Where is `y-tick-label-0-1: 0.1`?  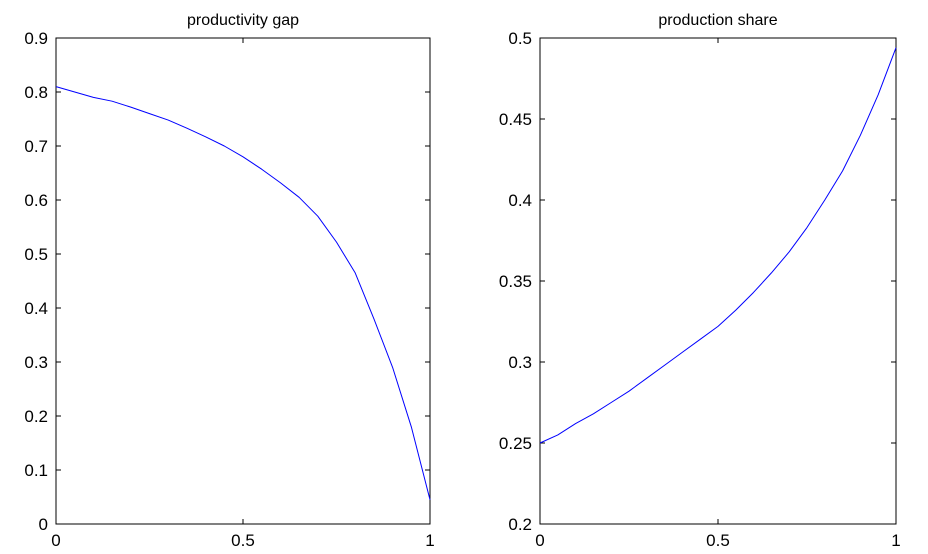 y-tick-label-0-1: 0.1 is located at coordinates (36, 470).